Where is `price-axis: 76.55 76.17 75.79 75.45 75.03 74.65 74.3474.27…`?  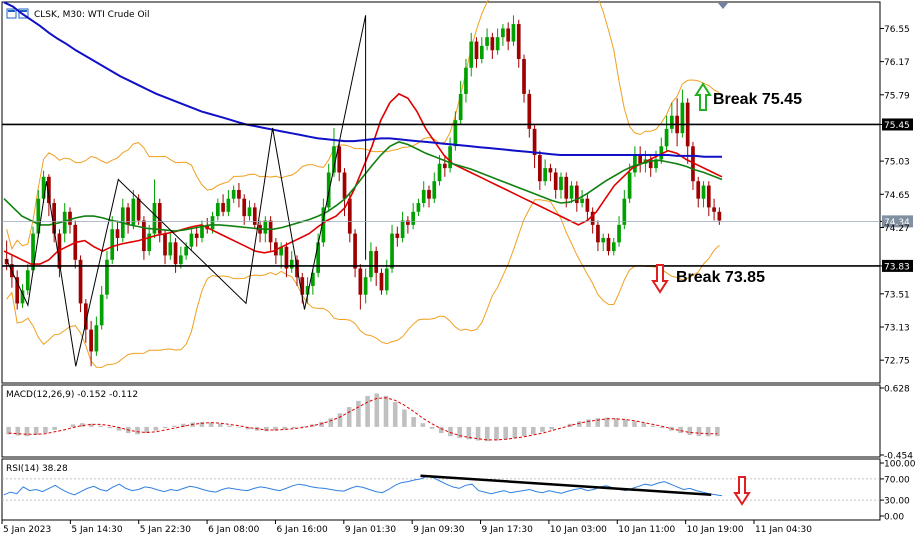
price-axis: 76.55 76.17 75.79 75.45 75.03 74.65 74.3474.27… is located at coordinates (896, 196).